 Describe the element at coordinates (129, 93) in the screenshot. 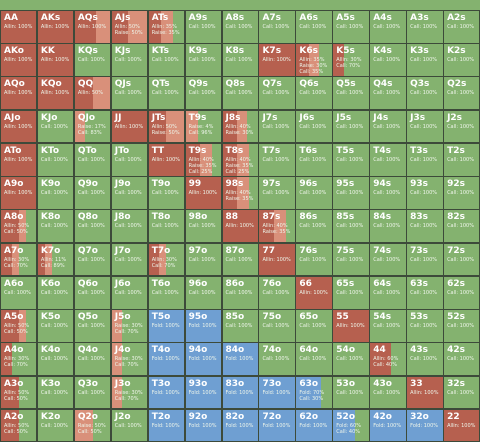

I see `hand-cell: QJs Call: 100%` at that location.